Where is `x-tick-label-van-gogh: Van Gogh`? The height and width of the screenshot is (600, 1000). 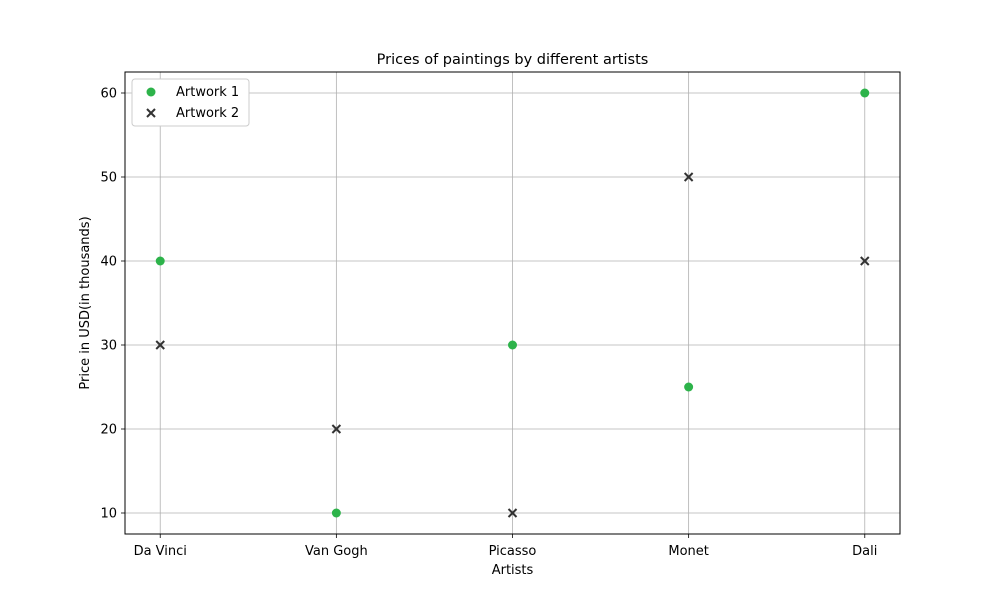 x-tick-label-van-gogh: Van Gogh is located at coordinates (336, 551).